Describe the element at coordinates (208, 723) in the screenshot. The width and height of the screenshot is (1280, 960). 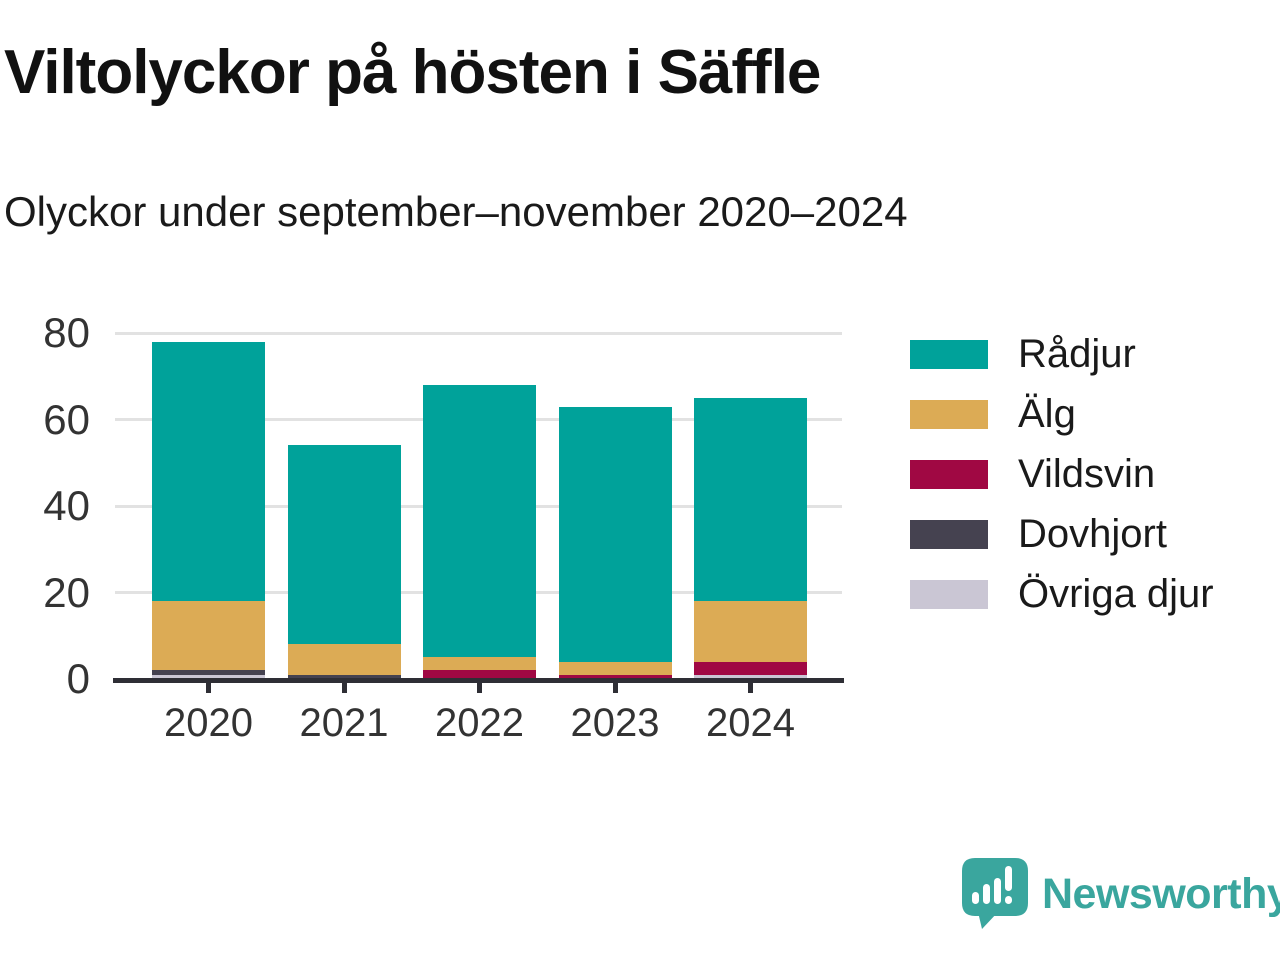
I see `x-axis-label: 2020` at that location.